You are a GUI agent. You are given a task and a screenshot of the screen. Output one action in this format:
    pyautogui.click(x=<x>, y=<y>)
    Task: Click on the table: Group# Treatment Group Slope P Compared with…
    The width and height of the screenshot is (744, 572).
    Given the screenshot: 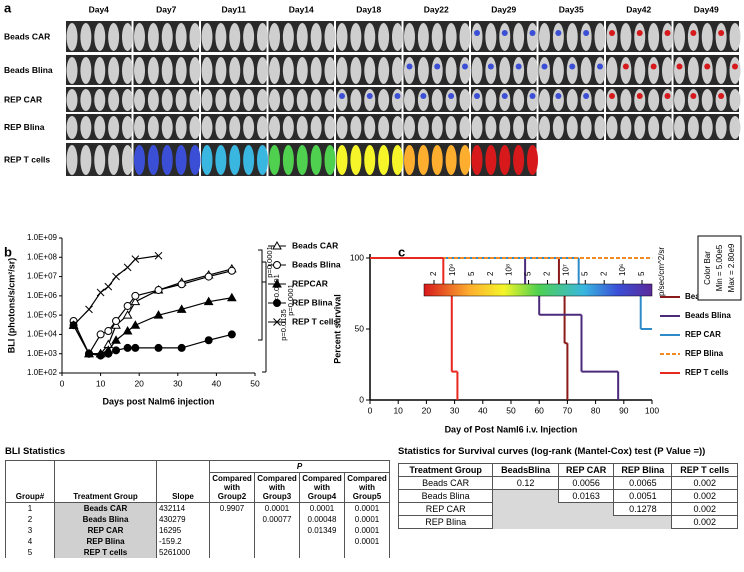 What is the action you would take?
    pyautogui.click(x=197, y=509)
    